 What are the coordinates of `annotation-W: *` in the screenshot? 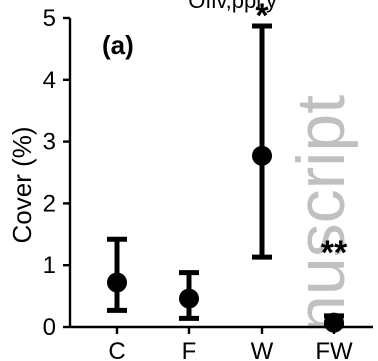 It's located at (262, 17).